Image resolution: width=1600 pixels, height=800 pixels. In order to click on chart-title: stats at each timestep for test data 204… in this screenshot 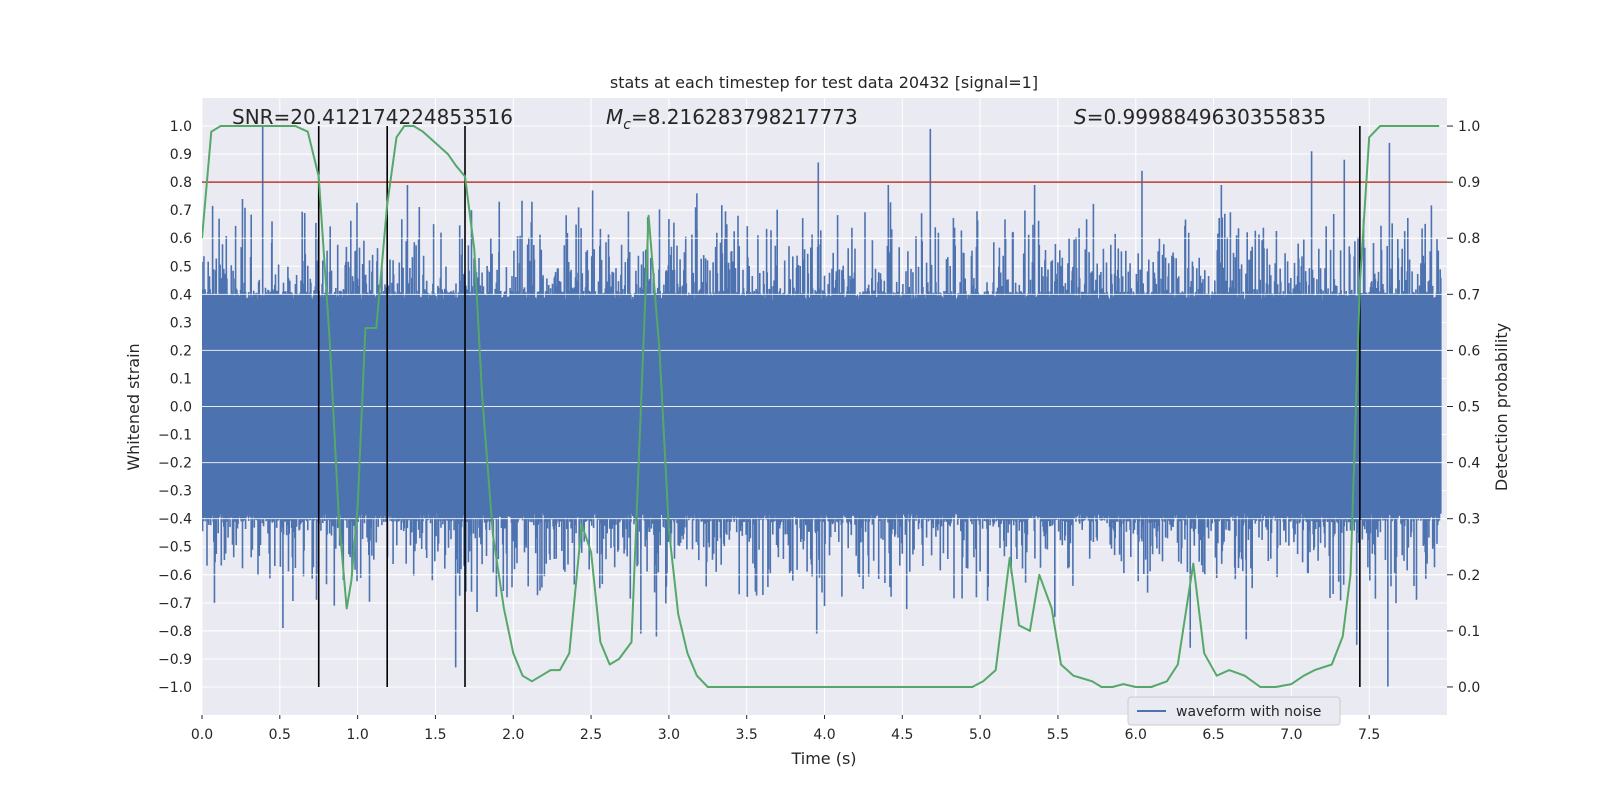, I will do `click(824, 82)`.